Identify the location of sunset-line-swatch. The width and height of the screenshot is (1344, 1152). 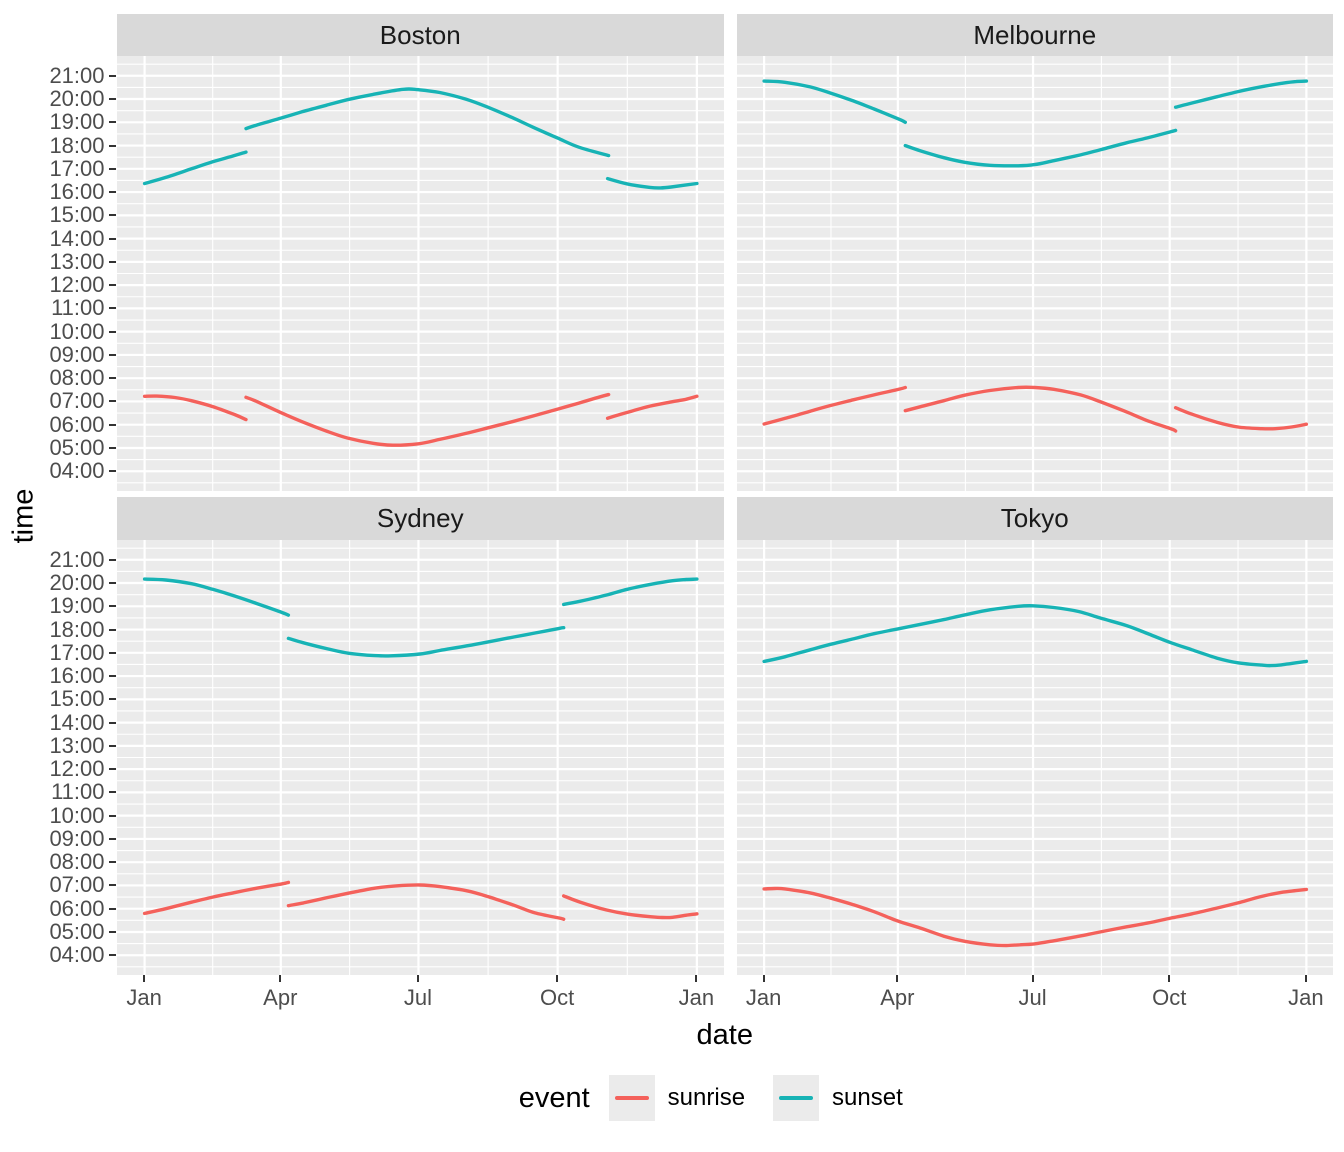
(796, 1098).